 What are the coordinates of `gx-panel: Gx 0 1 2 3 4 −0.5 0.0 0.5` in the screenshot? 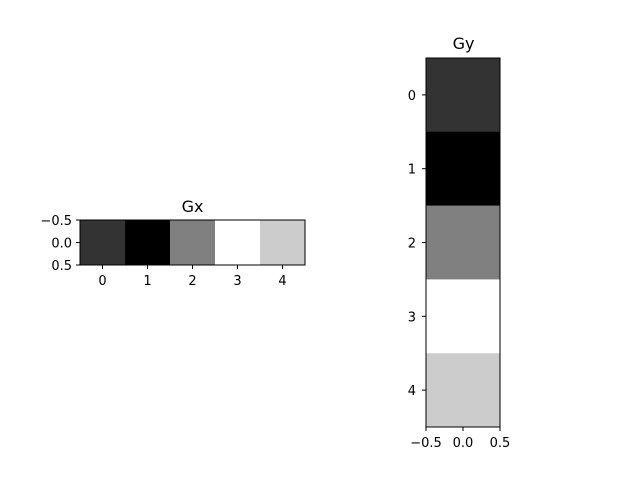 It's located at (173, 243).